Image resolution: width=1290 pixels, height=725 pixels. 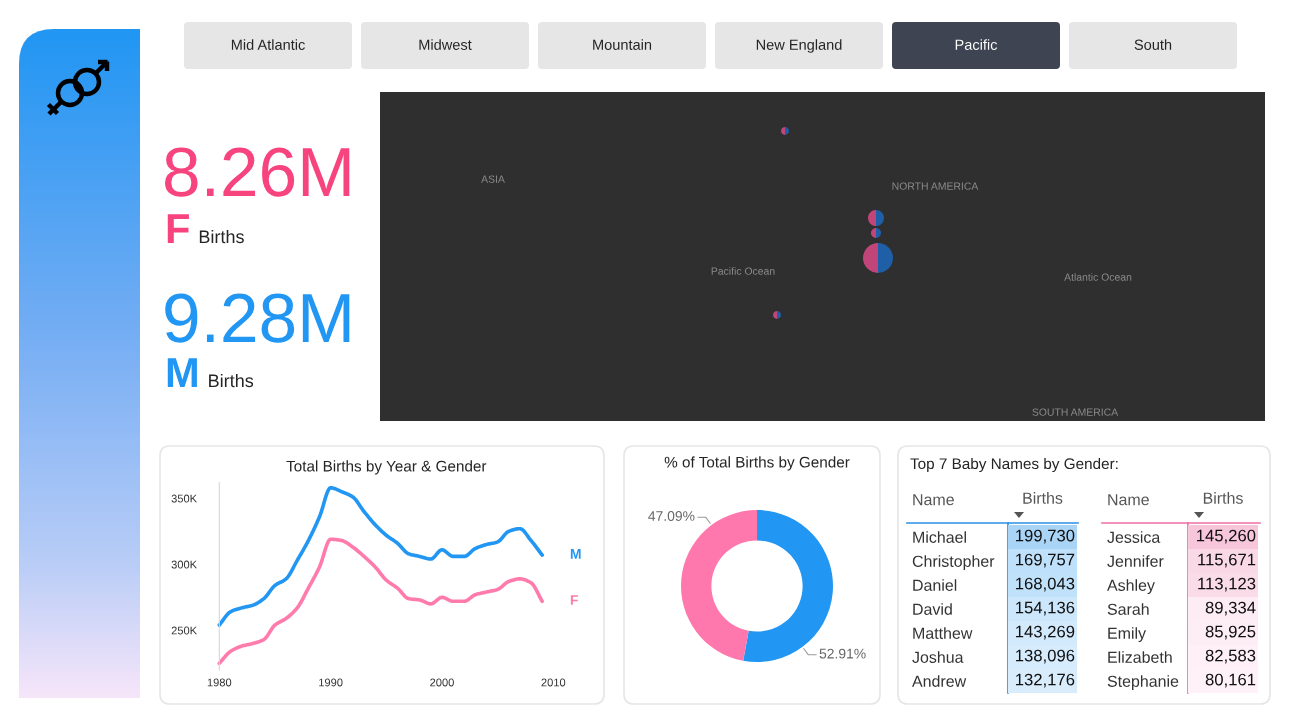 I want to click on x-tick-label: 2010, so click(x=553, y=682).